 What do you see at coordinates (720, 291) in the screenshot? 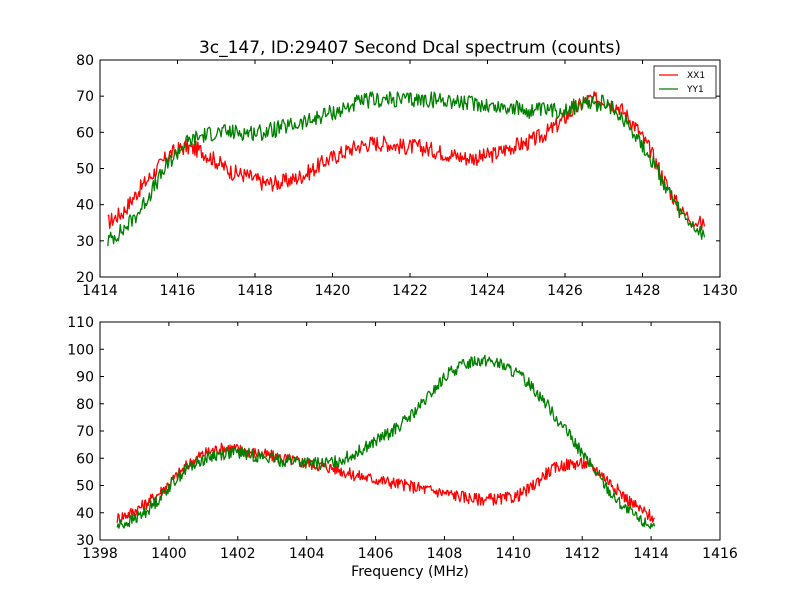
I see `x-tick-label: 1430` at bounding box center [720, 291].